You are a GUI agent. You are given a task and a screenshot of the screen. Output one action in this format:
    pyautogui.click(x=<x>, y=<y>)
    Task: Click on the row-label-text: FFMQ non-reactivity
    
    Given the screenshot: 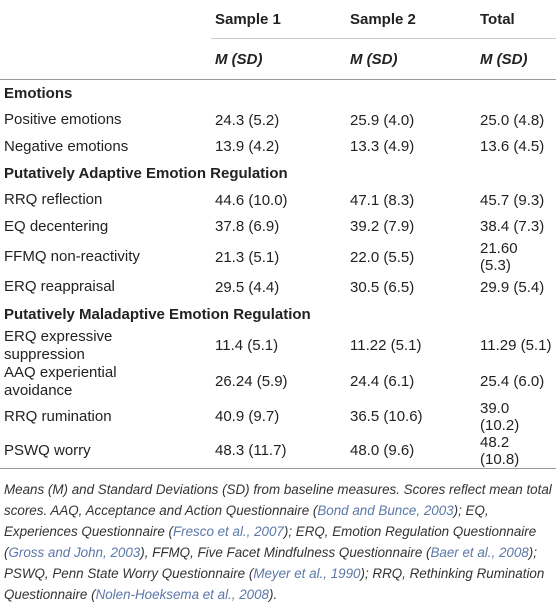 What is the action you would take?
    pyautogui.click(x=72, y=256)
    